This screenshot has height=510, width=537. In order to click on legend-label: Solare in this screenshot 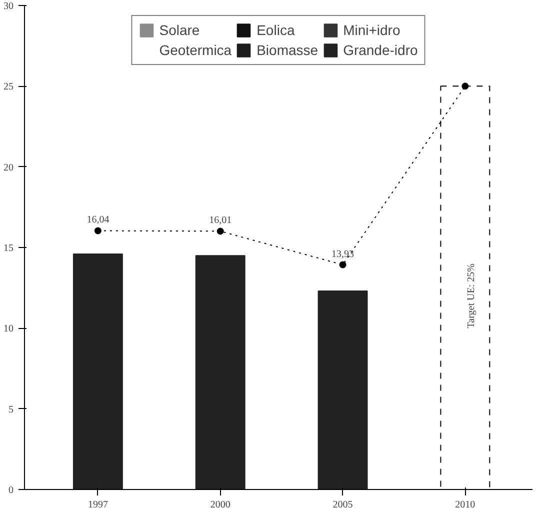, I will do `click(179, 30)`.